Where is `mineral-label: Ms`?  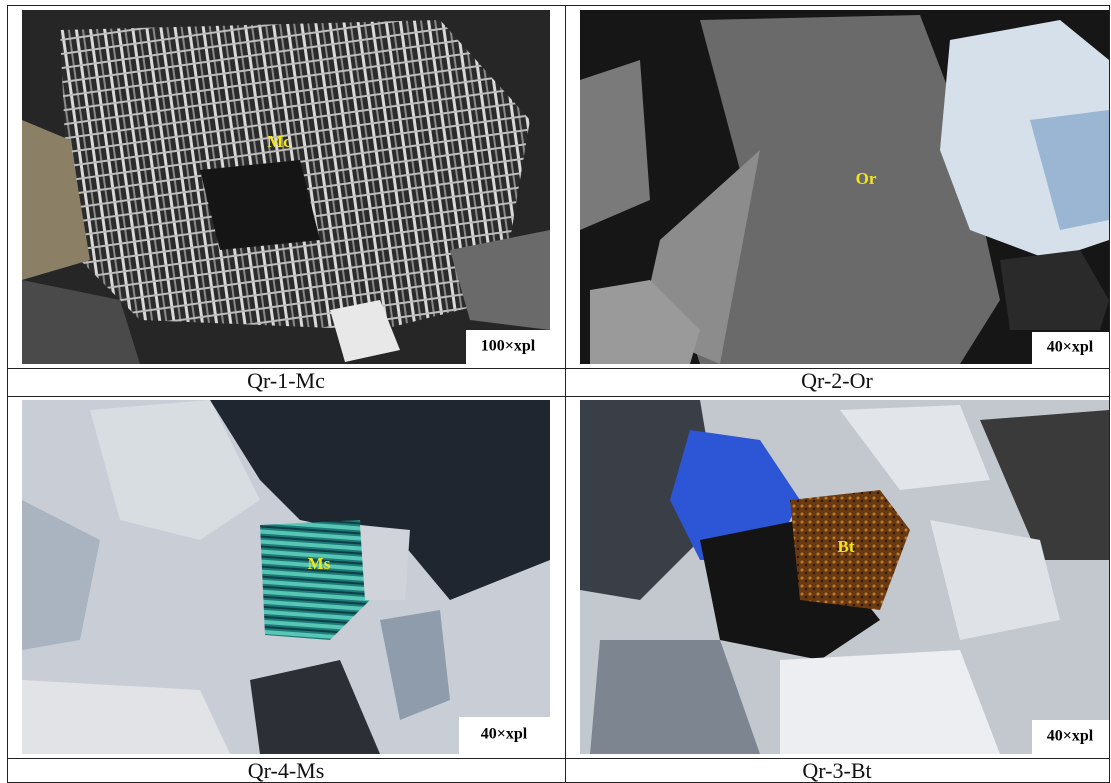
mineral-label: Ms is located at coordinates (319, 563).